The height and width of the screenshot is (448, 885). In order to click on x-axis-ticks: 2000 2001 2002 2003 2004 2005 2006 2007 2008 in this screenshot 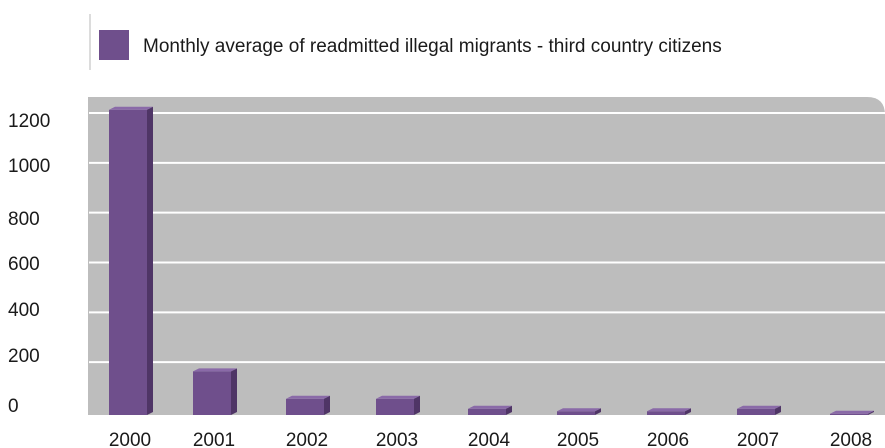, I will do `click(490, 439)`.